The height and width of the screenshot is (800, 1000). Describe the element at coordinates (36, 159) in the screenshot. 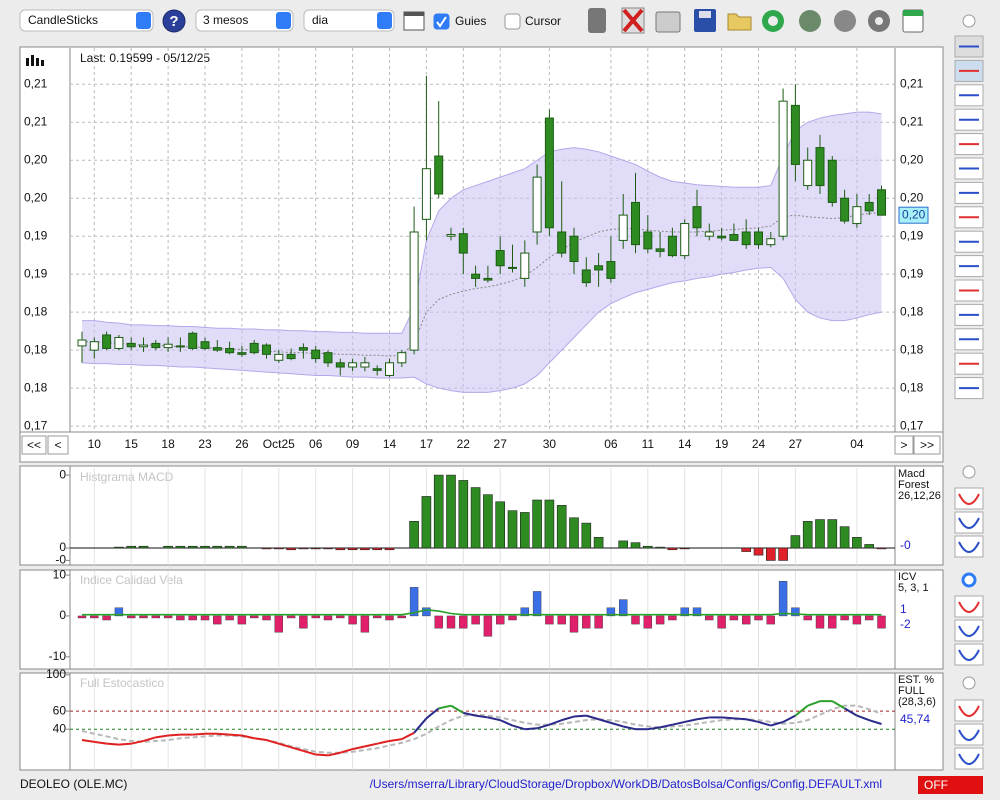

I see `y-tick-label: 0,20` at that location.